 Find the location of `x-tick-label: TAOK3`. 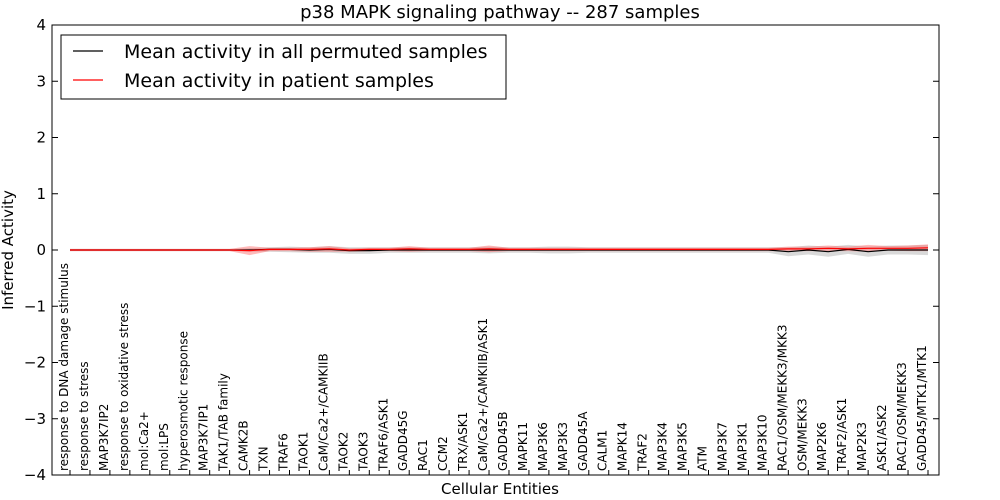

x-tick-label: TAOK3 is located at coordinates (363, 452).